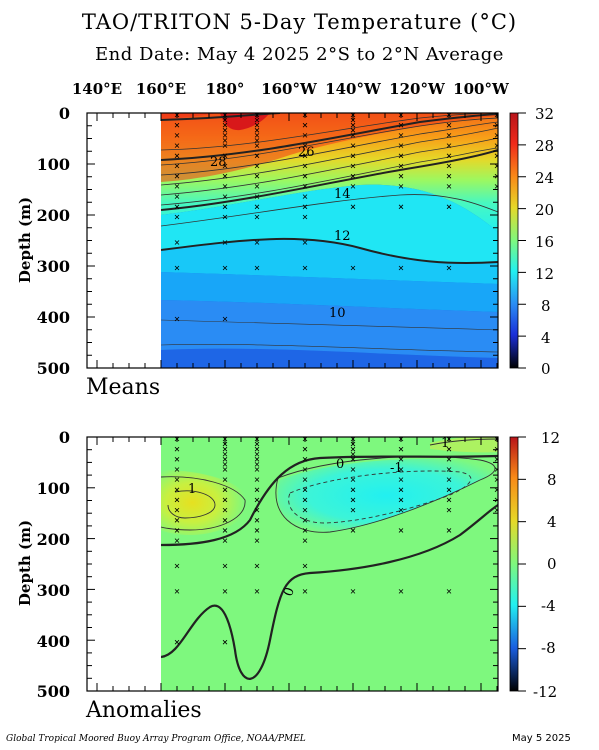 Image resolution: width=599 pixels, height=750 pixels. I want to click on cb-means-16: 16, so click(544, 242).